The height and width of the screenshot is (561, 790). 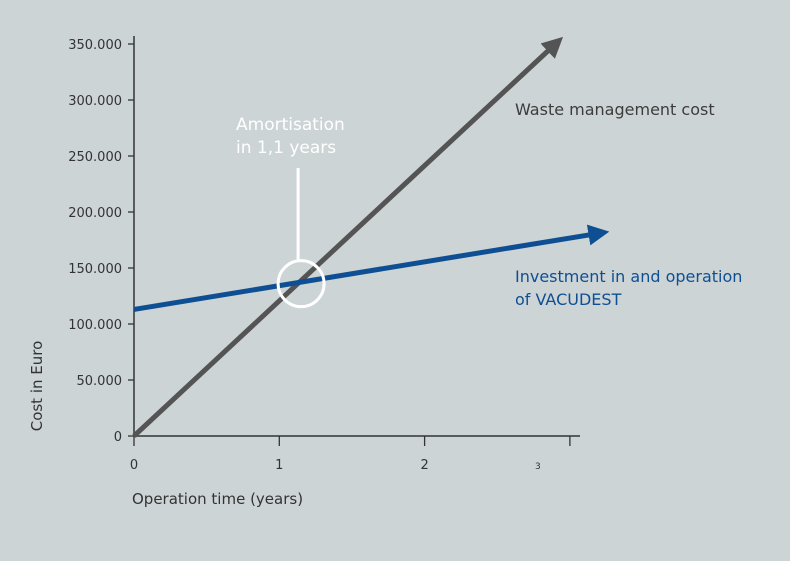 What do you see at coordinates (424, 465) in the screenshot?
I see `x-tick-label: 2` at bounding box center [424, 465].